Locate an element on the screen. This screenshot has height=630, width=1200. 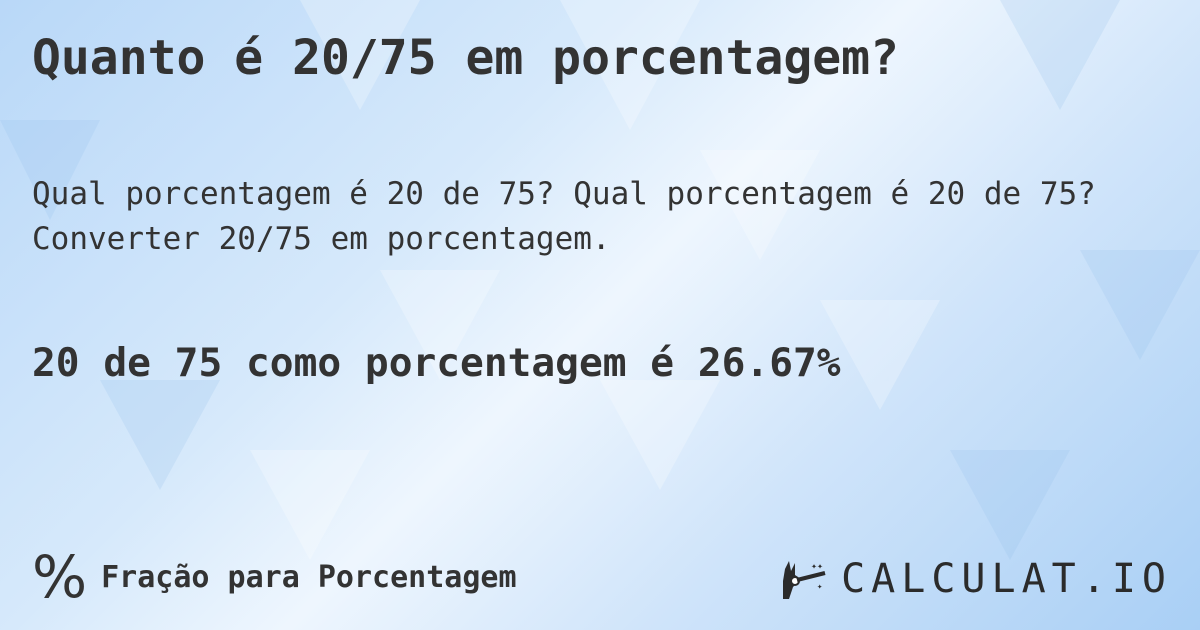
percent-icon: % is located at coordinates (60, 577).